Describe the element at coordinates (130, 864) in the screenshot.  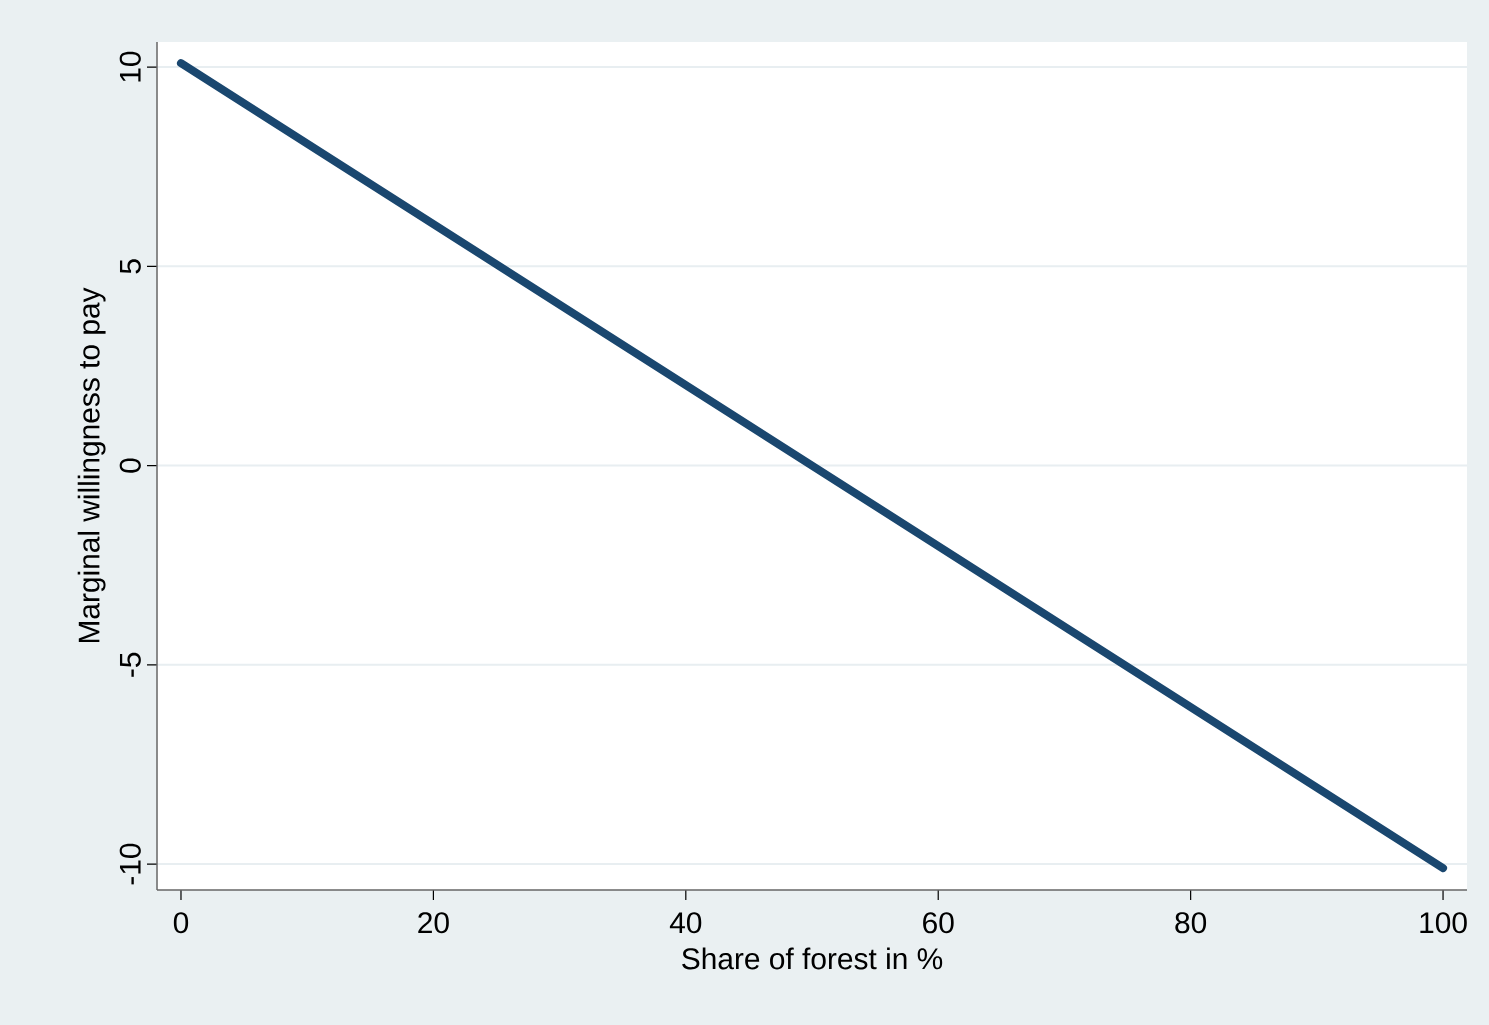
I see `y-tick-label: -10` at that location.